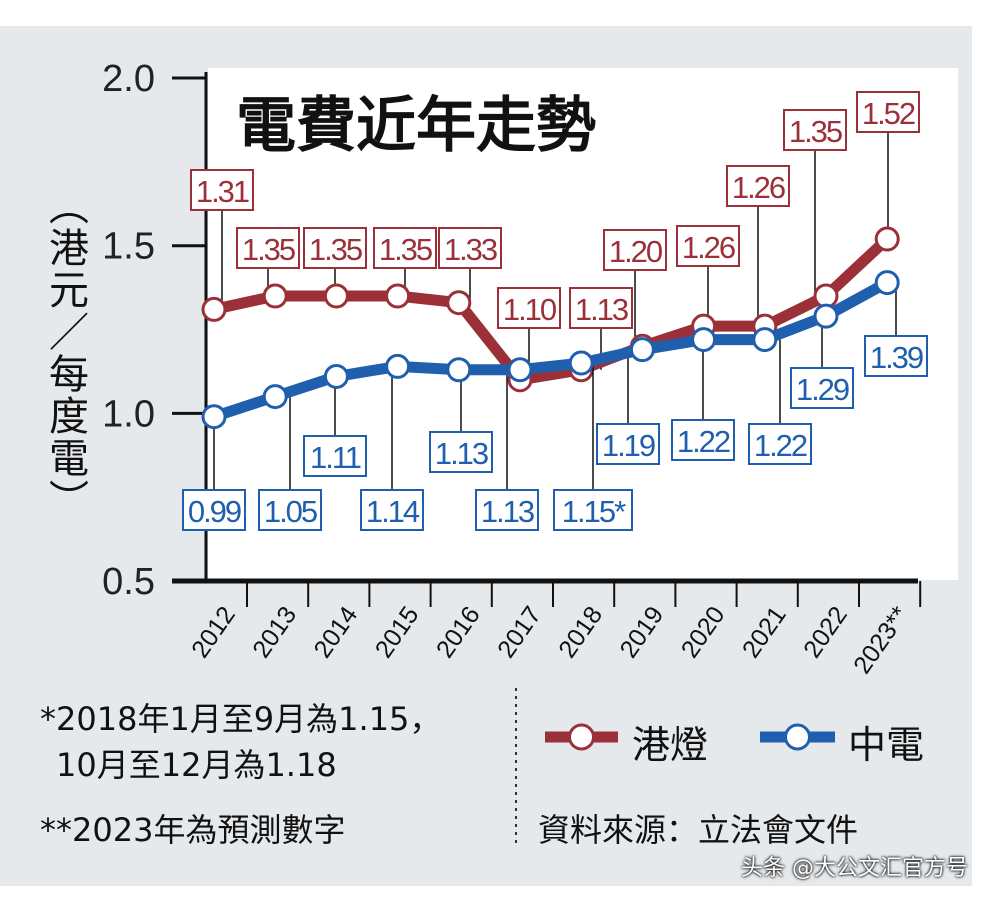 Image resolution: width=990 pixels, height=900 pixels. I want to click on data-label: 1.31, so click(222, 191).